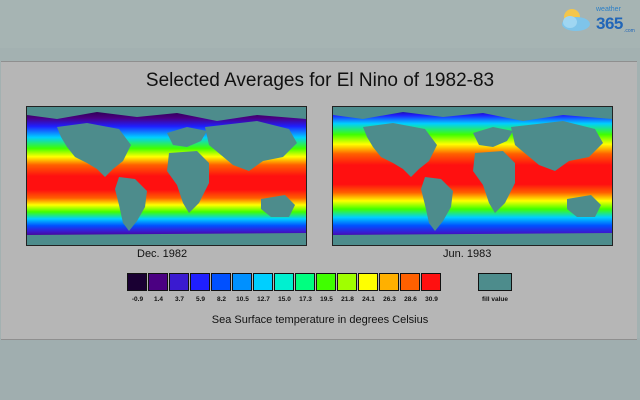 This screenshot has height=400, width=640. Describe the element at coordinates (158, 299) in the screenshot. I see `legend-label: 1.4` at that location.